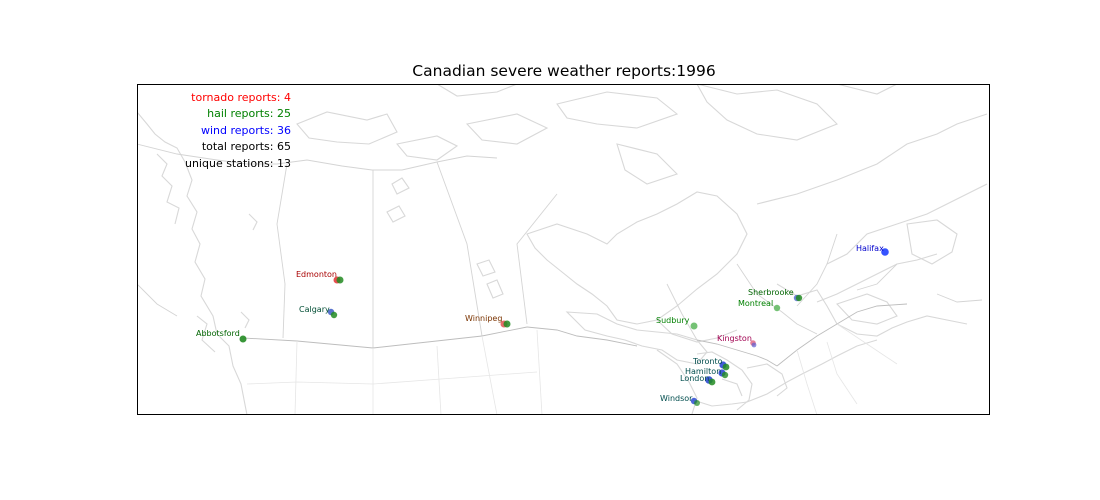 Image resolution: width=1100 pixels, height=500 pixels. What do you see at coordinates (694, 378) in the screenshot?
I see `label-london: London` at bounding box center [694, 378].